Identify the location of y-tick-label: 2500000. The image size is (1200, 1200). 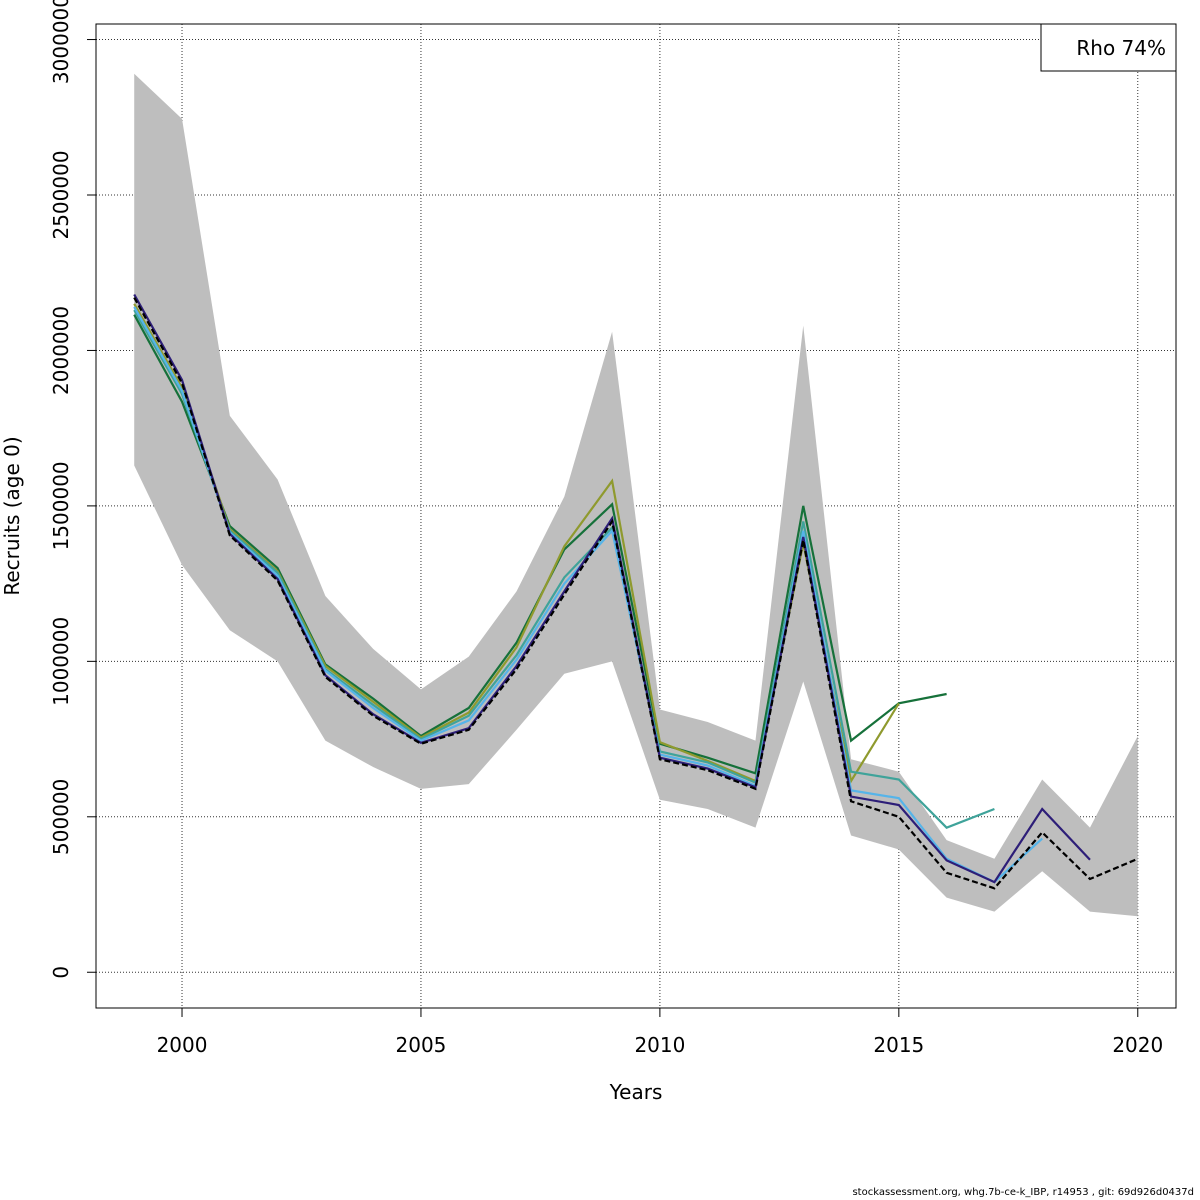
(61, 194).